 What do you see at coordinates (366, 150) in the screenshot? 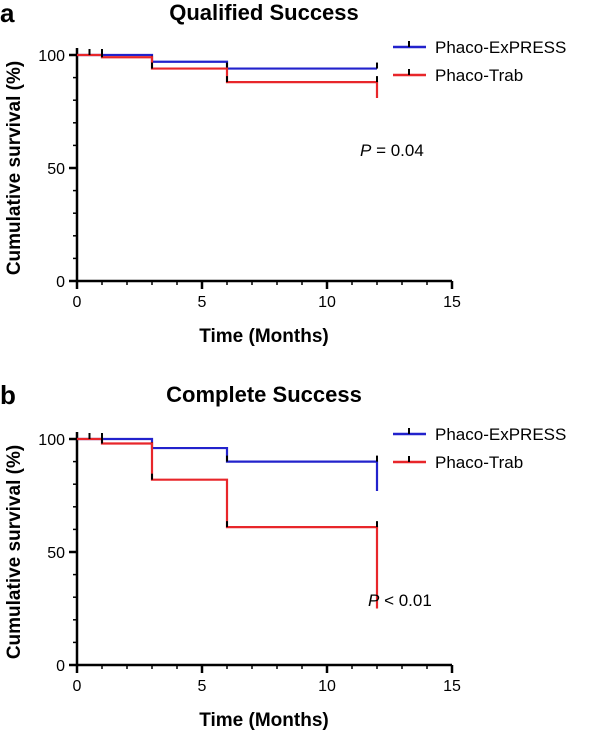
I see `panel-a-p-italic: P` at bounding box center [366, 150].